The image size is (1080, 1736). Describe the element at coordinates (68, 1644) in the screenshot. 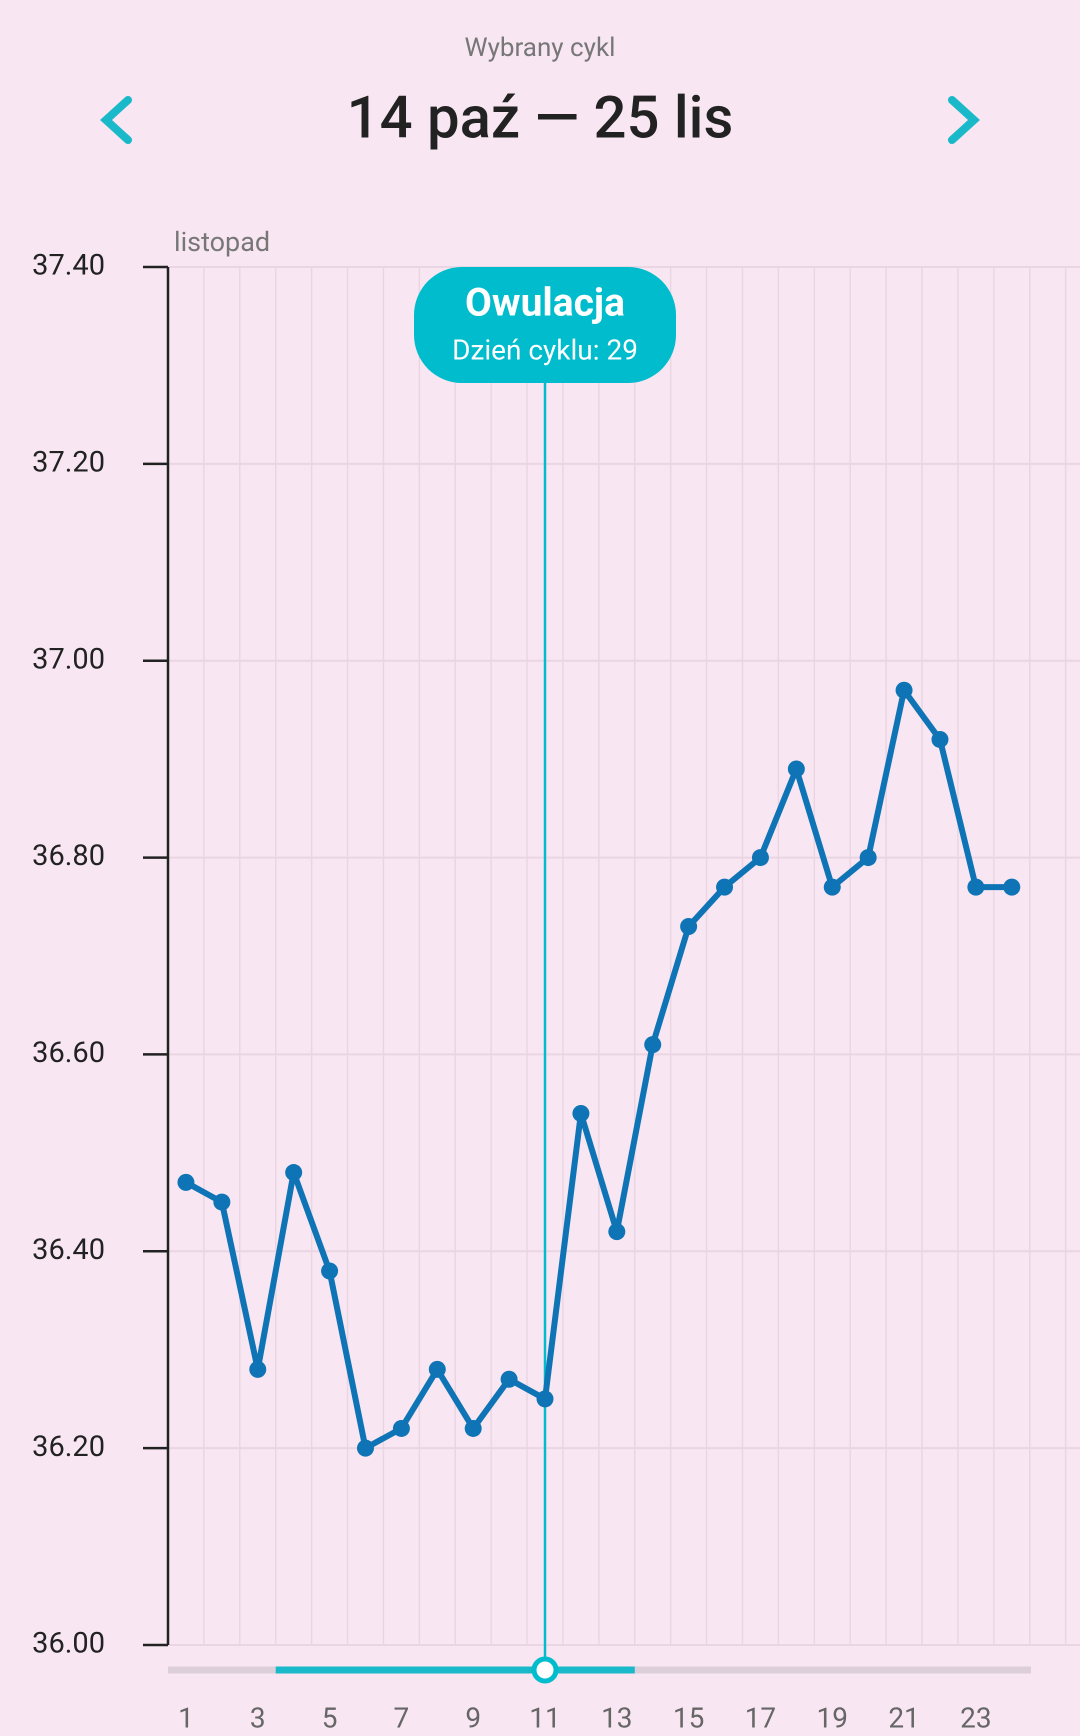

I see `y-tick-label: 36.00` at that location.